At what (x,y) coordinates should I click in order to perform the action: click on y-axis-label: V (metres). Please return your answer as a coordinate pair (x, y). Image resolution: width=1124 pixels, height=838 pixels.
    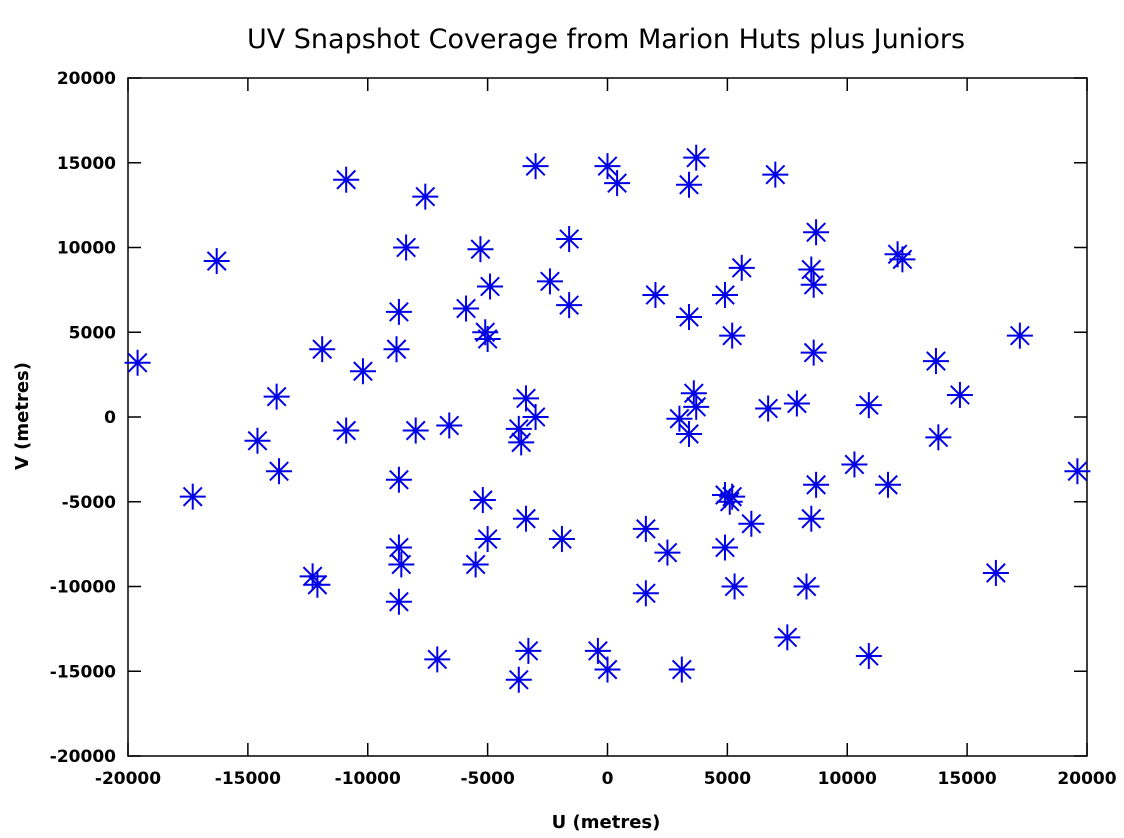
    Looking at the image, I should click on (22, 416).